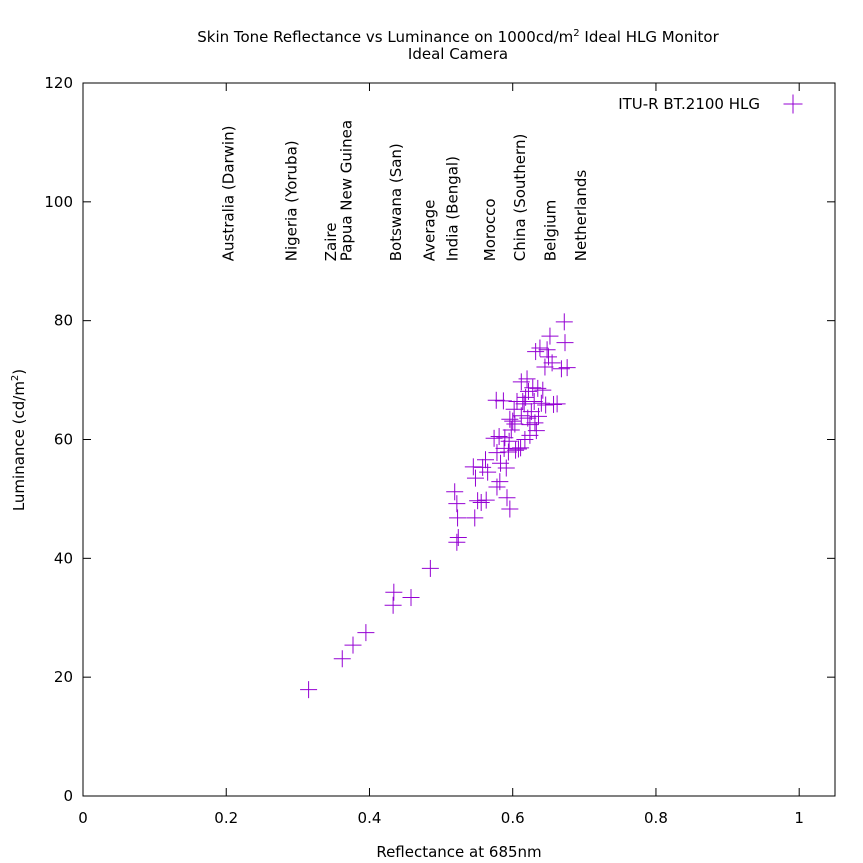 The width and height of the screenshot is (863, 863). Describe the element at coordinates (63, 440) in the screenshot. I see `y-tick-label: 60` at that location.